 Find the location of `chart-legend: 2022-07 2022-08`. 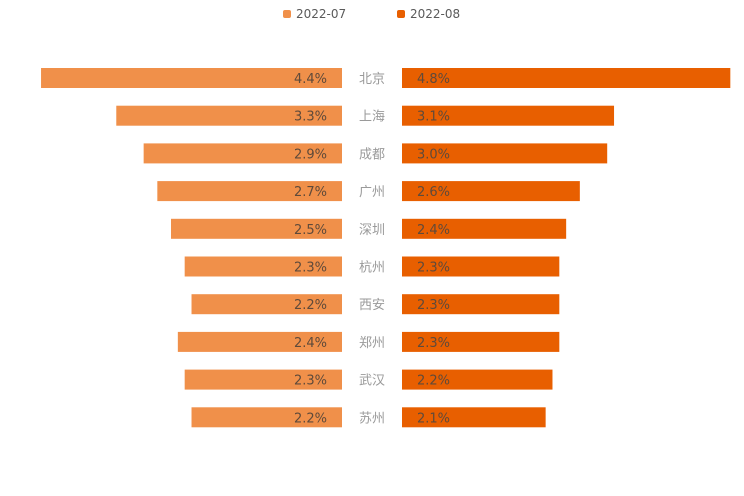

chart-legend: 2022-07 2022-08 is located at coordinates (372, 15).